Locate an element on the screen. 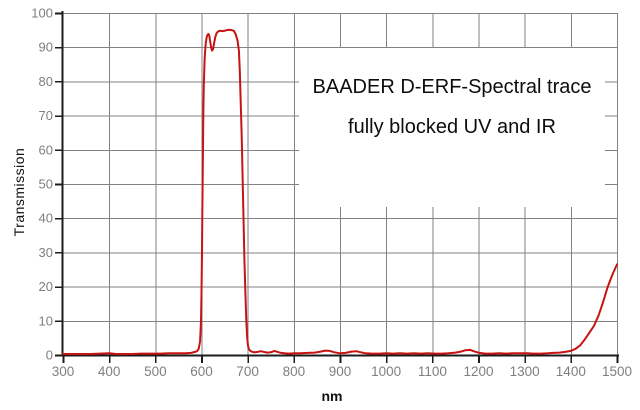 The image size is (640, 410). x-tick-label: 1300 is located at coordinates (525, 371).